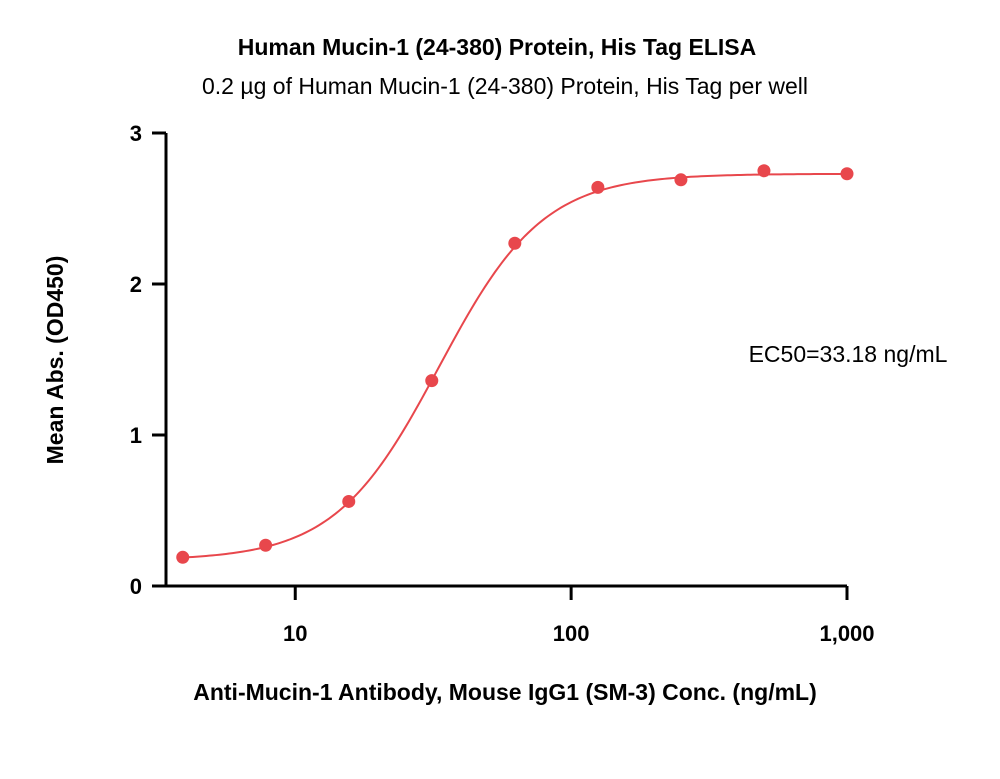 This screenshot has height=779, width=1000. What do you see at coordinates (136, 435) in the screenshot?
I see `y-tick-label: 1` at bounding box center [136, 435].